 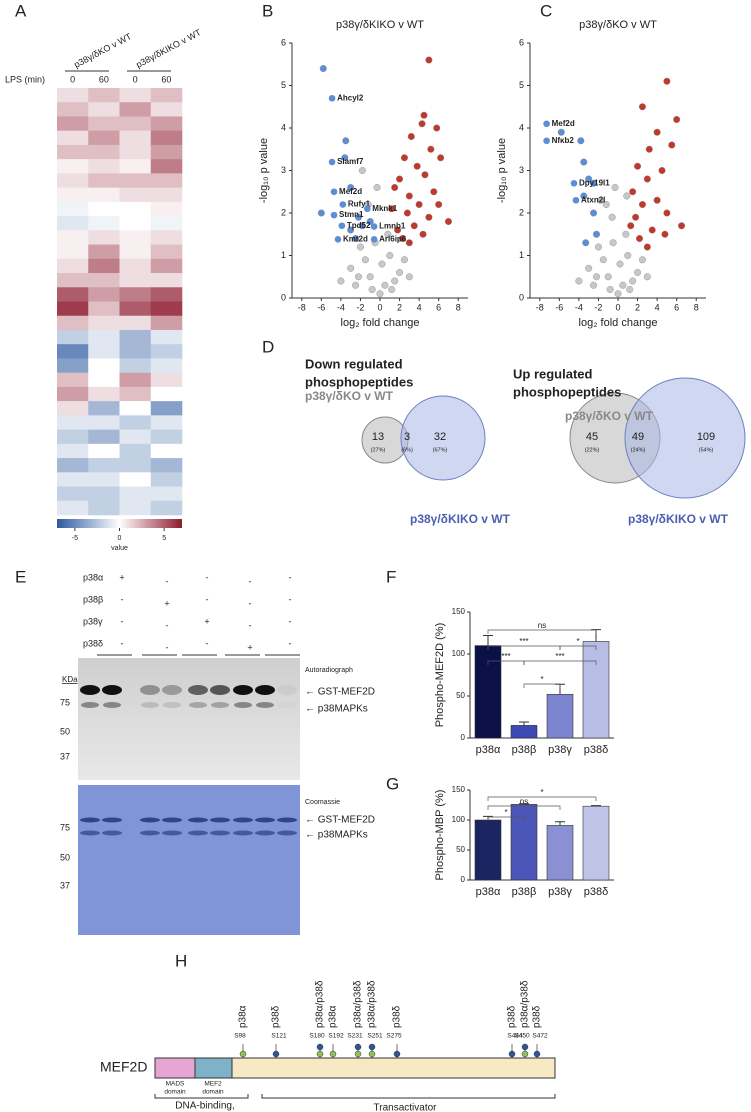 What do you see at coordinates (617, 307) in the screenshot?
I see `x-tick-label: 0` at bounding box center [617, 307].